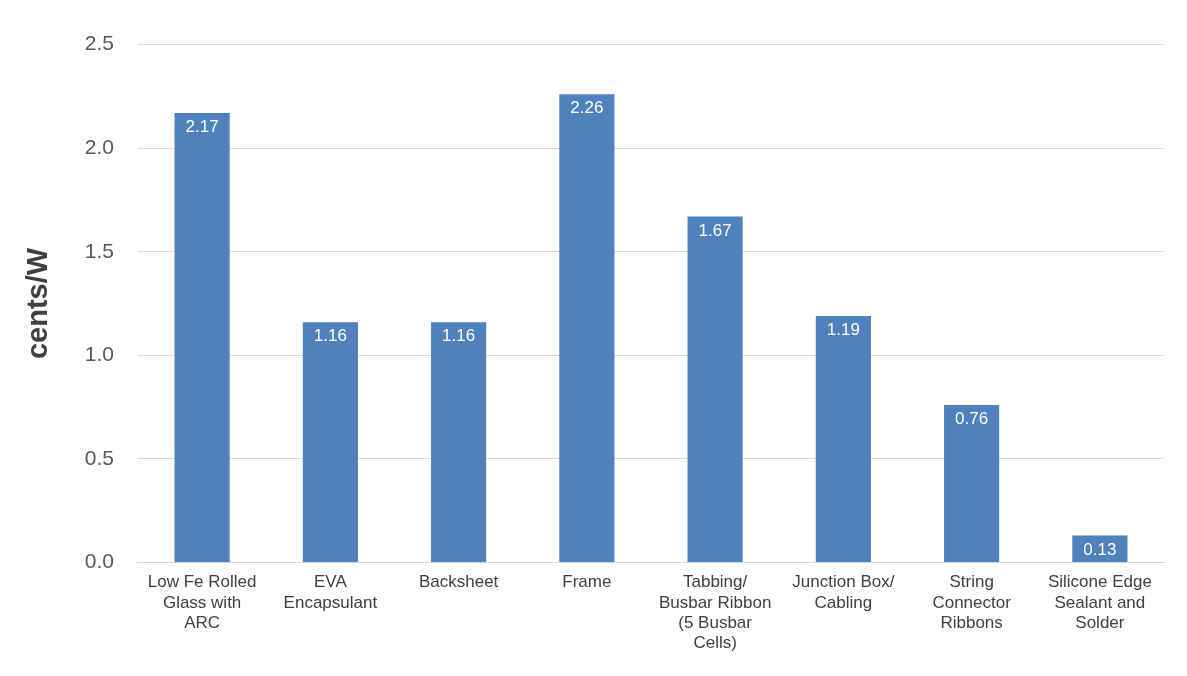 This screenshot has height=676, width=1187. I want to click on data-label: 2.26, so click(587, 108).